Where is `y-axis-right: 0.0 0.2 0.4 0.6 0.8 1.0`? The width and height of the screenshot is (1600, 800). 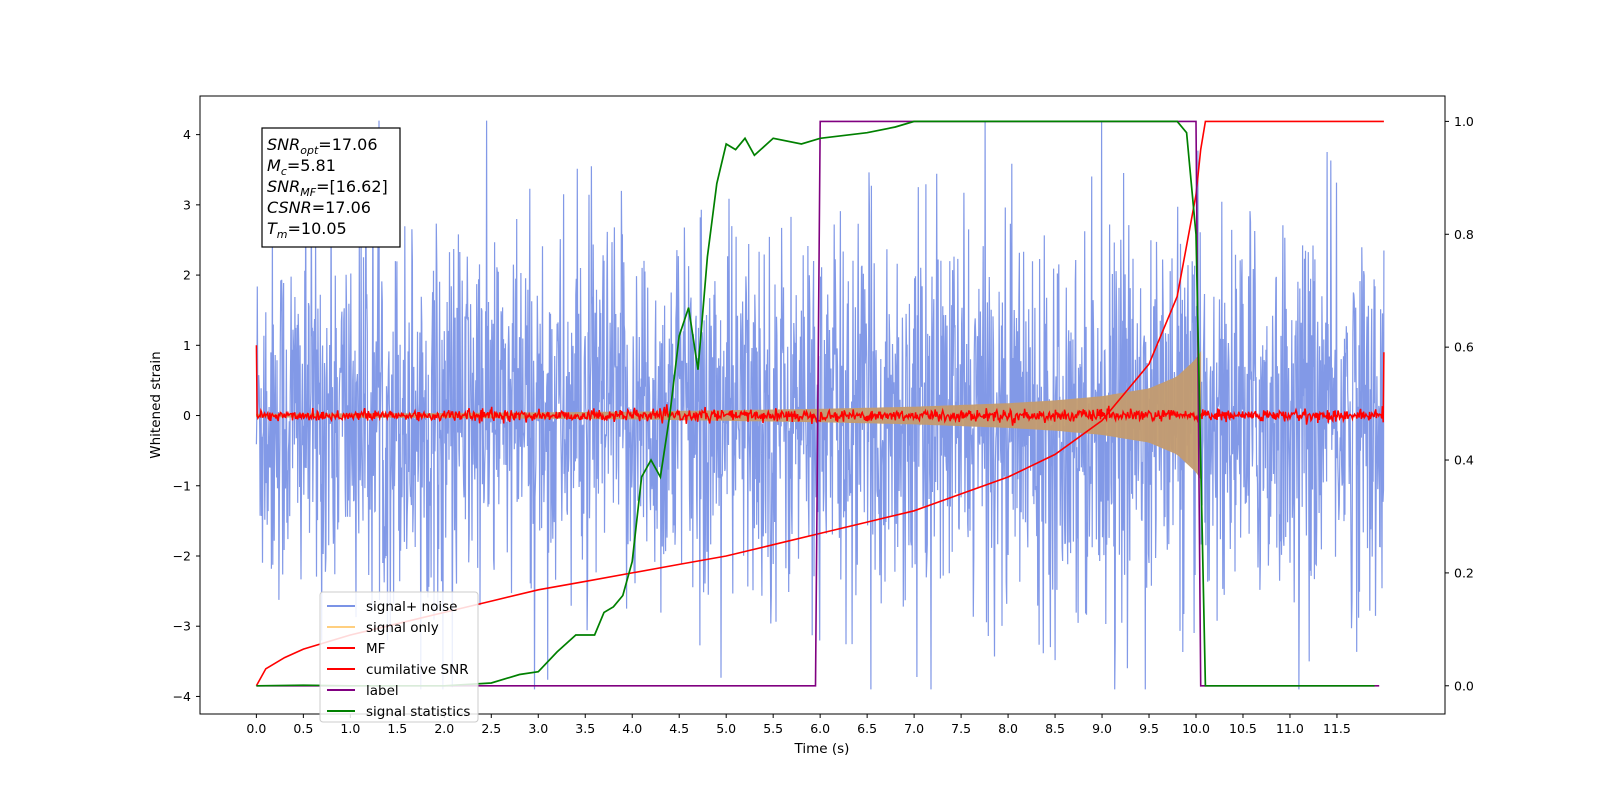 y-axis-right: 0.0 0.2 0.4 0.6 0.8 1.0 is located at coordinates (1459, 403).